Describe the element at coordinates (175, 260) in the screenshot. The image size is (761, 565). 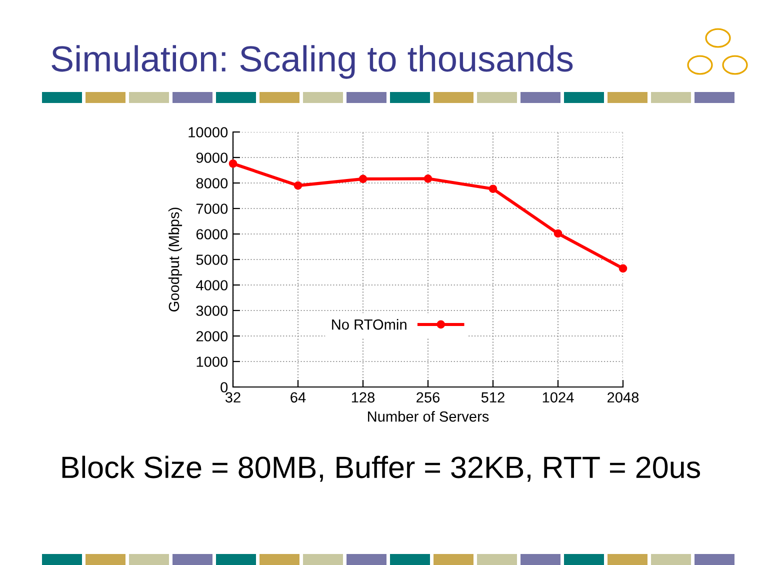
I see `y-axis-title: Goodput (Mbps)` at that location.